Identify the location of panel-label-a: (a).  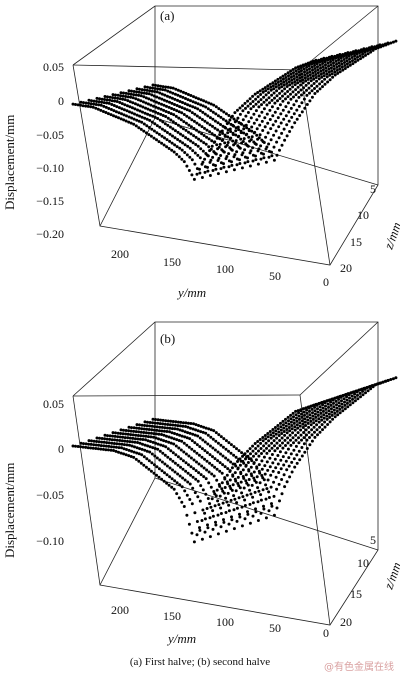
(167, 15).